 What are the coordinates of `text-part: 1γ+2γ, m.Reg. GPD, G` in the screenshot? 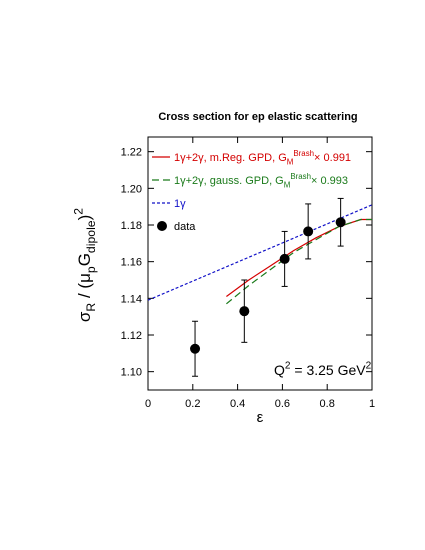 It's located at (230, 158).